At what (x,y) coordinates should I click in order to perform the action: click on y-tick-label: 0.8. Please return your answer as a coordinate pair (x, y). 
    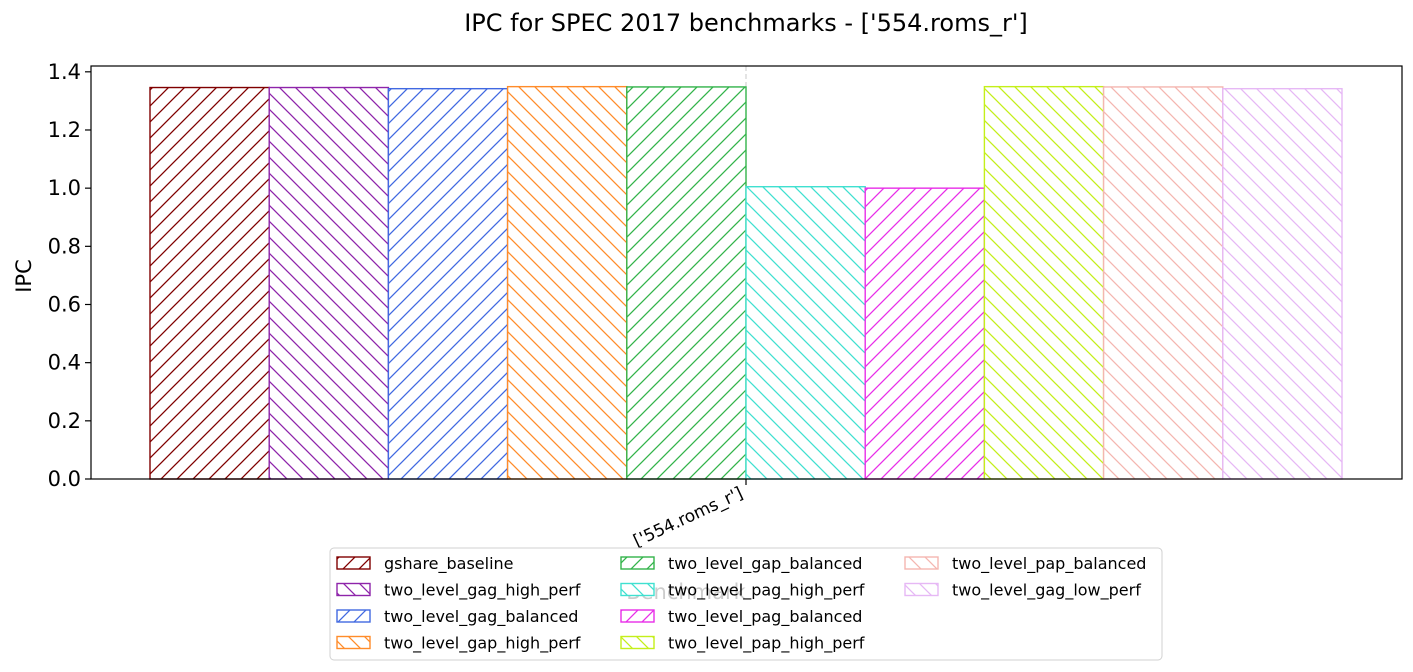
    Looking at the image, I should click on (64, 246).